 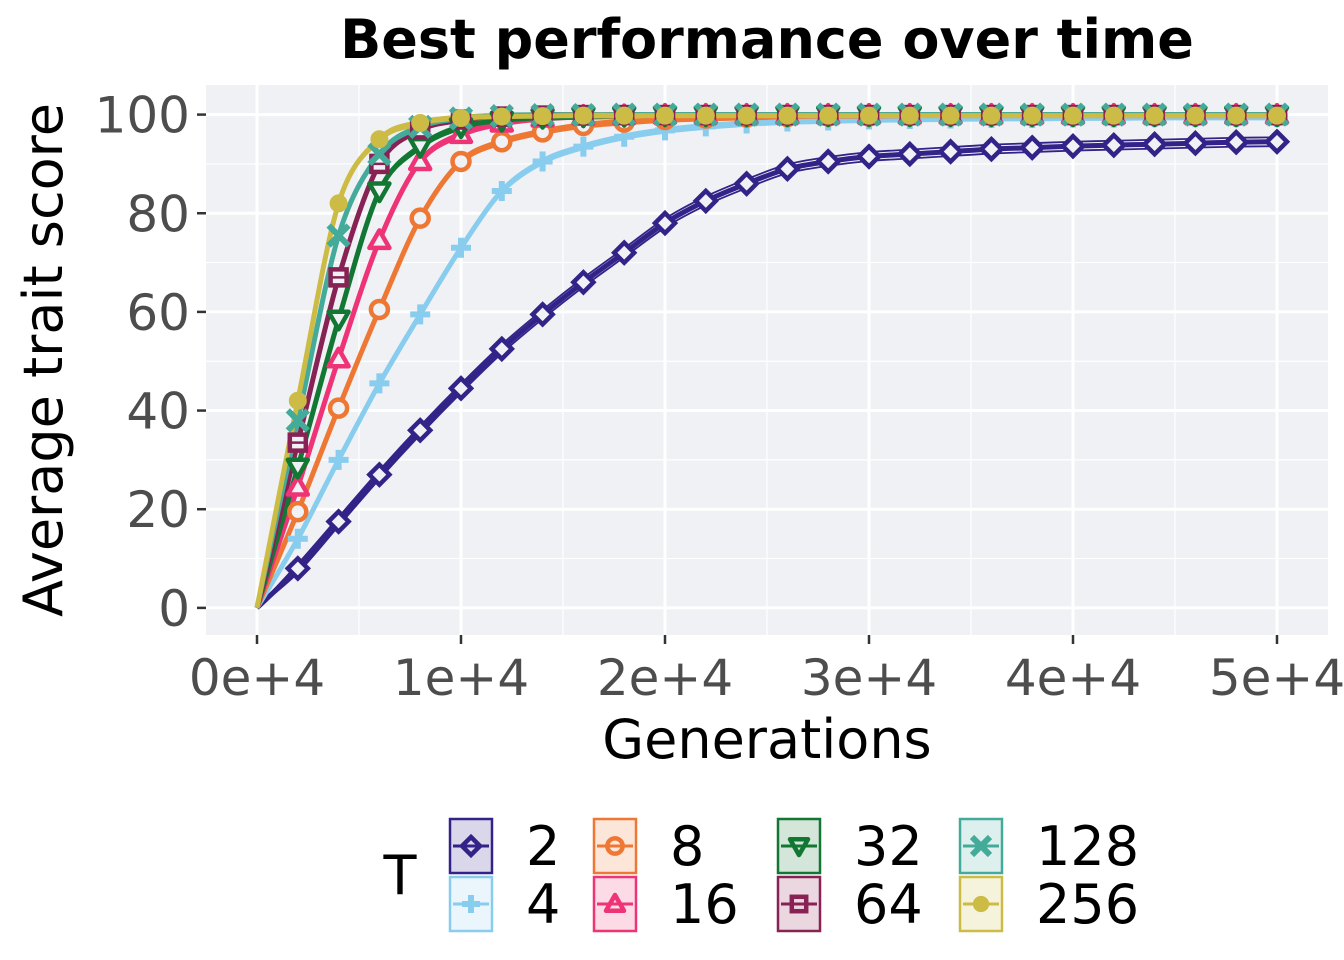 What do you see at coordinates (257, 678) in the screenshot?
I see `x-tick-label: 0e+4` at bounding box center [257, 678].